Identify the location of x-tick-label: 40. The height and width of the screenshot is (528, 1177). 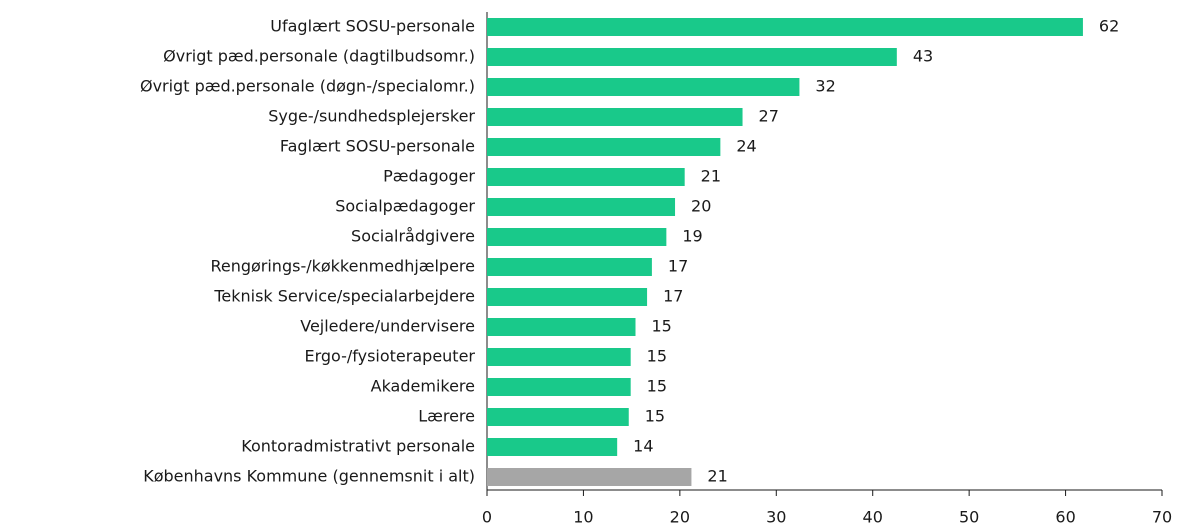
(873, 517).